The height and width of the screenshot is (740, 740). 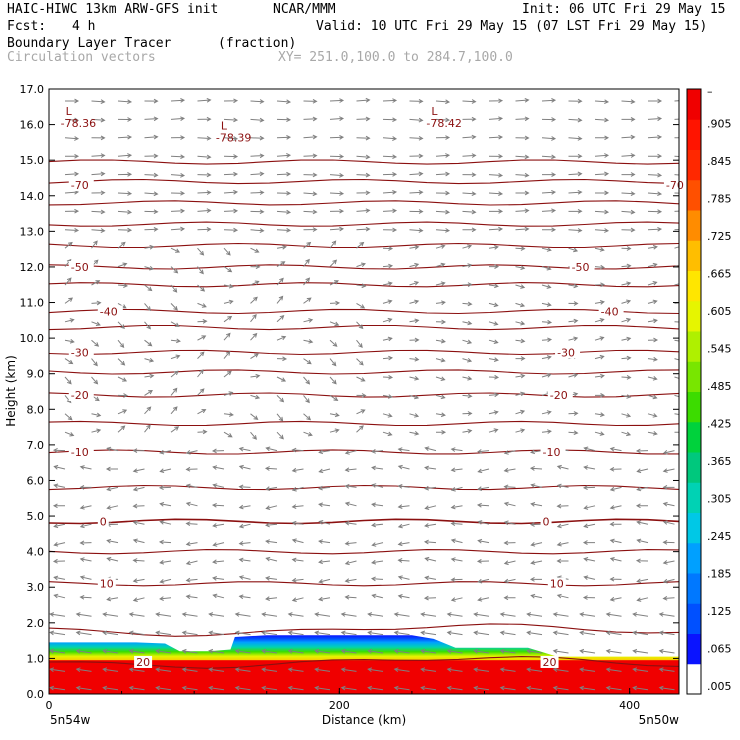 I want to click on x-axis: 0 200 400, so click(x=343, y=700).